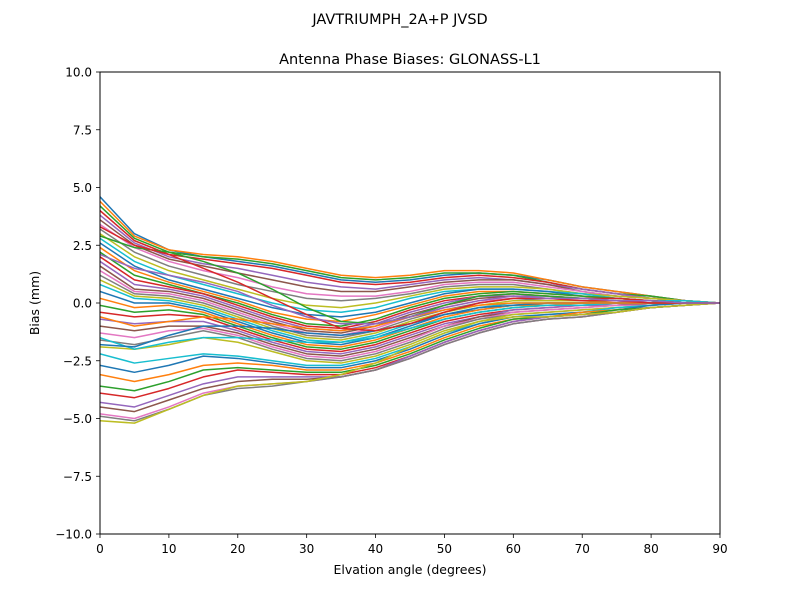 The height and width of the screenshot is (600, 800). I want to click on x-tick-label: 80, so click(650, 549).